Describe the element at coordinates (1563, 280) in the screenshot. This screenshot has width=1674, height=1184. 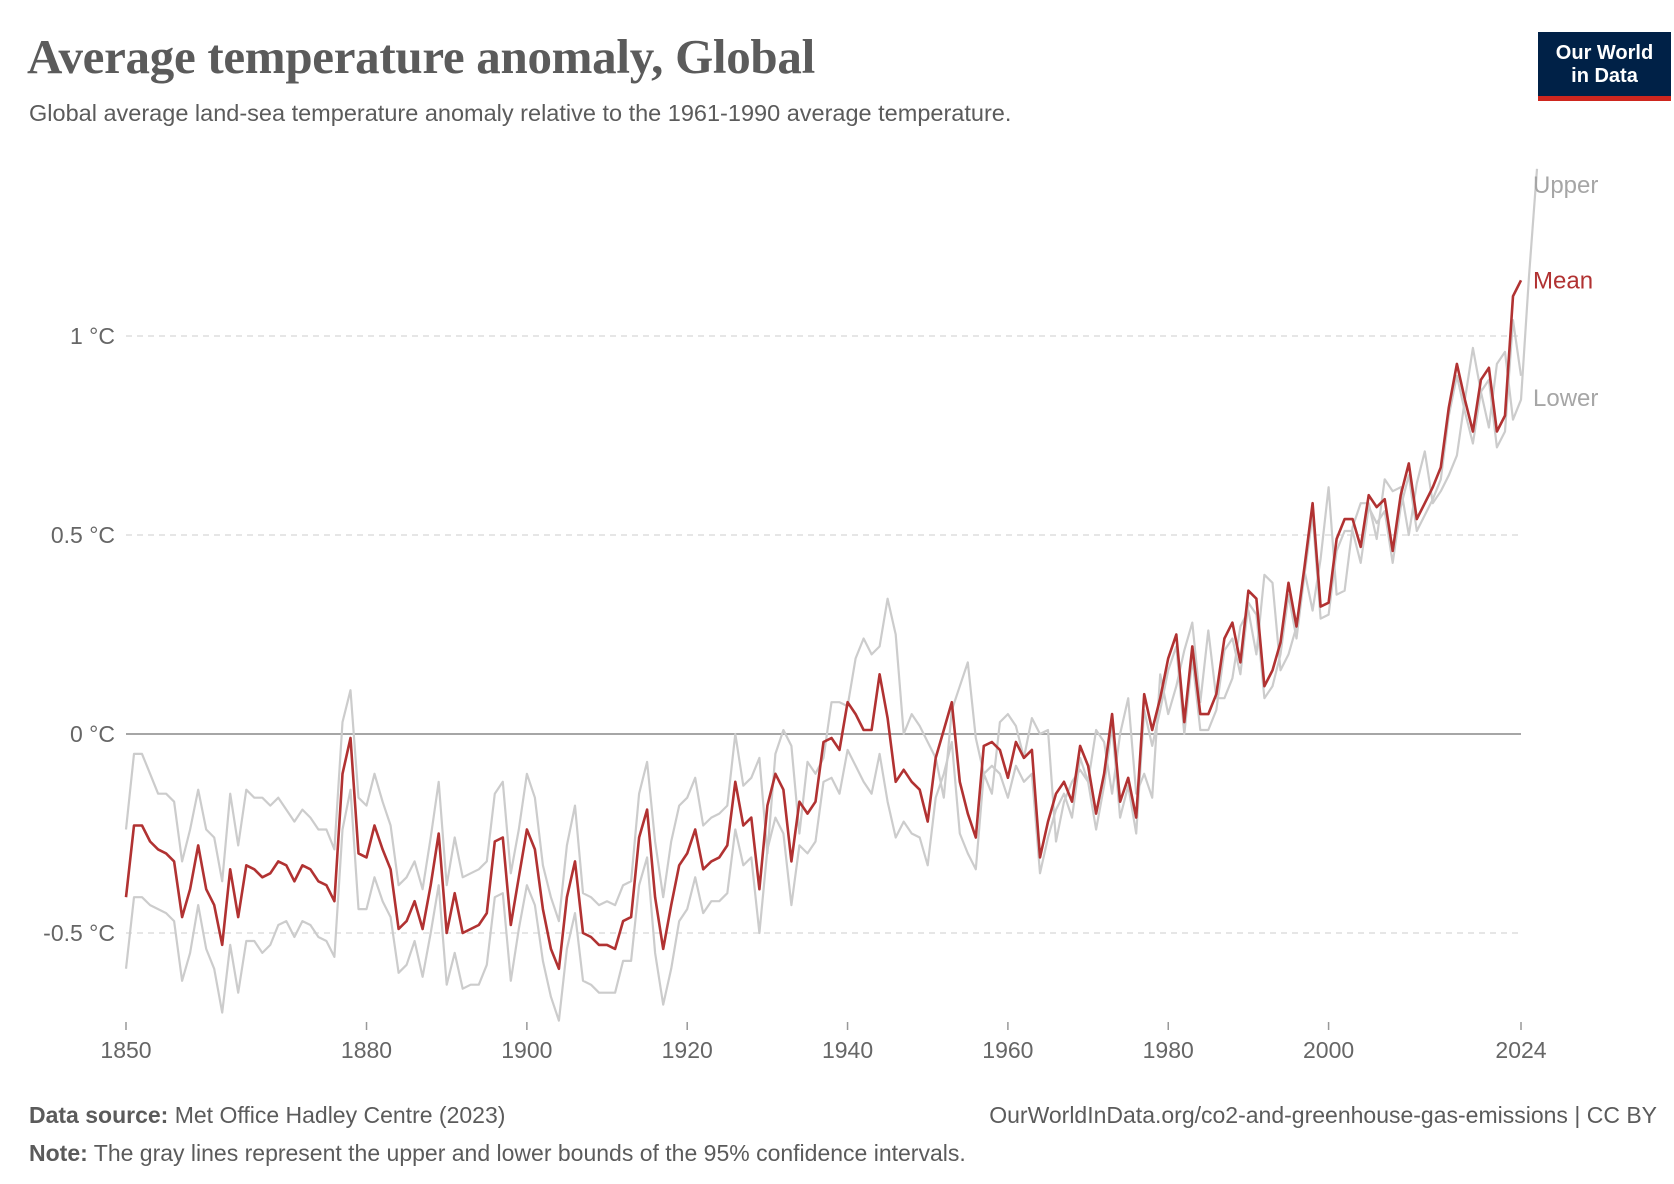
I see `series-label-mean: Mean` at that location.